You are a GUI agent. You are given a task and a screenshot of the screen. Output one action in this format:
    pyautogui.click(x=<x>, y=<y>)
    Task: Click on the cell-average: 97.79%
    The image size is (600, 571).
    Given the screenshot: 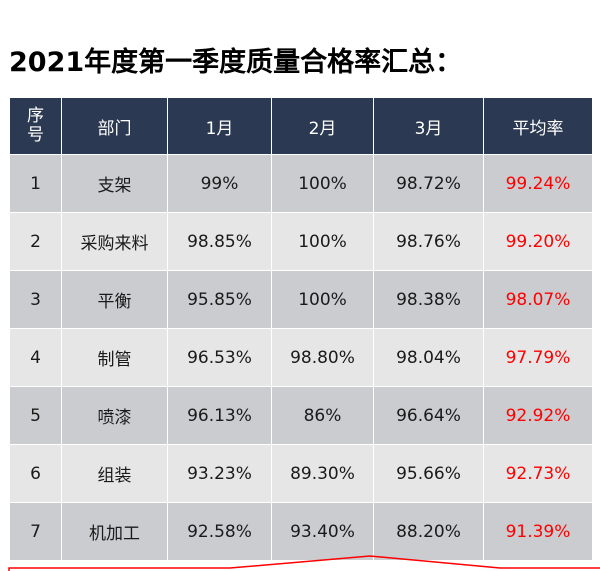 What is the action you would take?
    pyautogui.click(x=538, y=357)
    